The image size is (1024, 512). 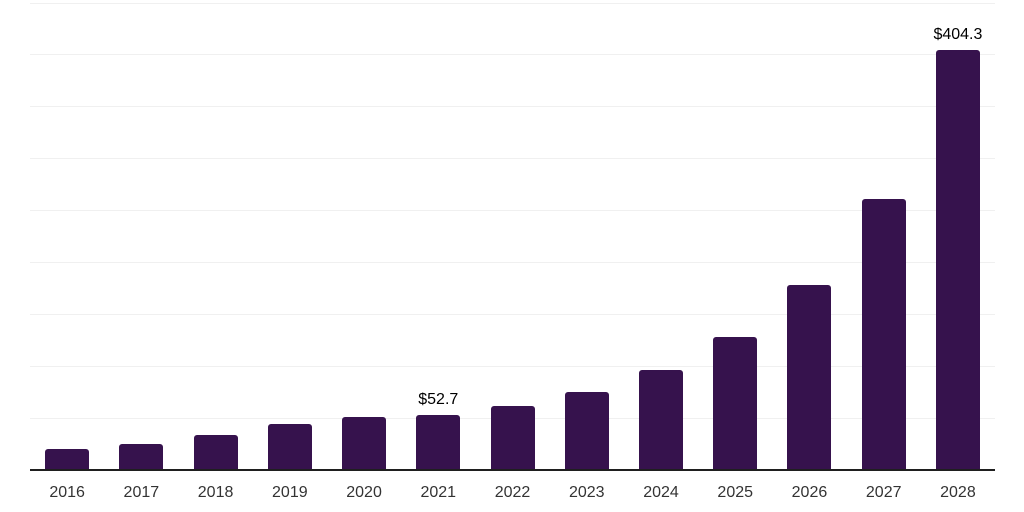 I want to click on x-tick-label-2022: 2022, so click(x=512, y=492).